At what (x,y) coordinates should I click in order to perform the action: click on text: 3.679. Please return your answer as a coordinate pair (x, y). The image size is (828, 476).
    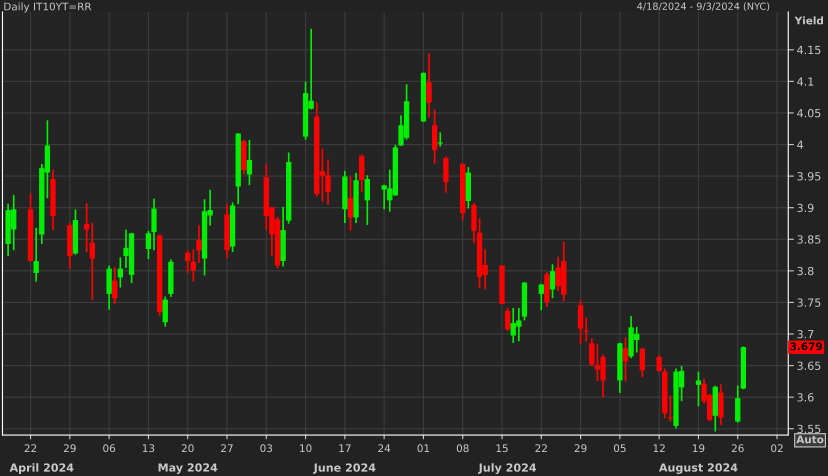
    Looking at the image, I should click on (806, 346).